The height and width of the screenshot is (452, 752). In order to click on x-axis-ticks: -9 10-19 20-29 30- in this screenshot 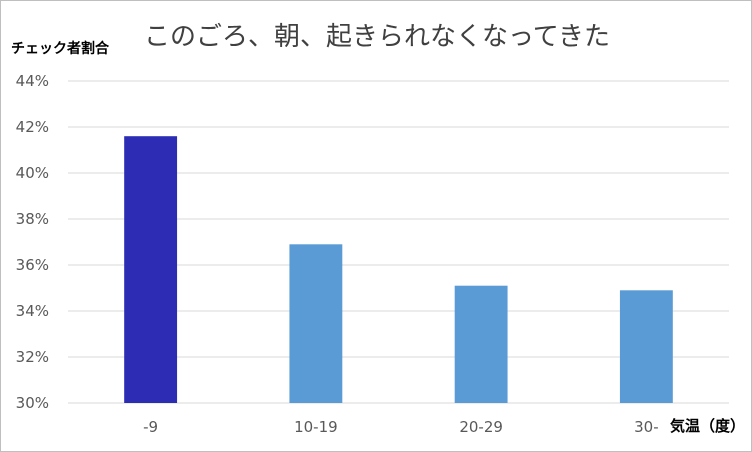, I will do `click(400, 427)`.